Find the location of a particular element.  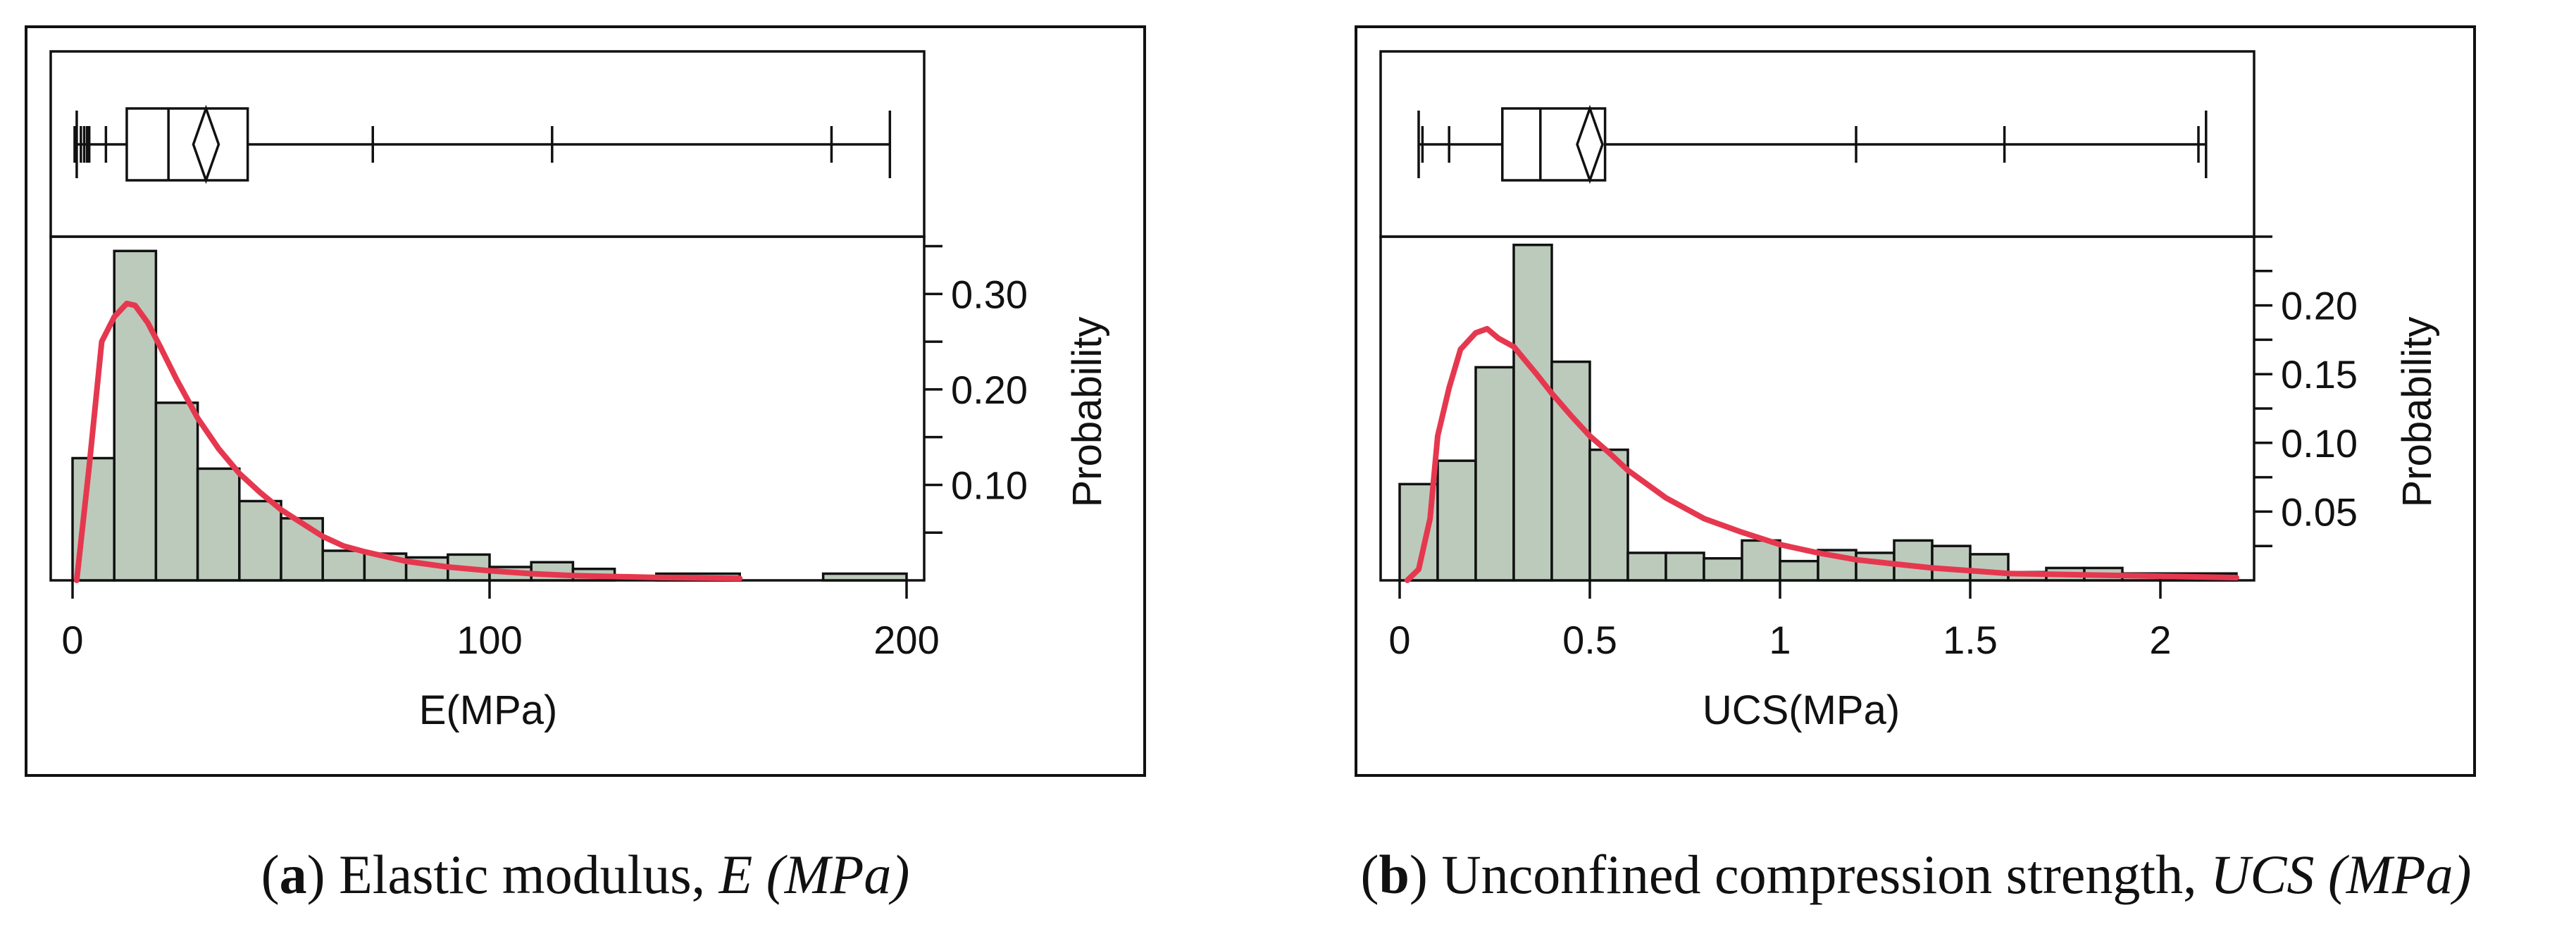

panel-a-boxplot-mean-diamond is located at coordinates (206, 144).